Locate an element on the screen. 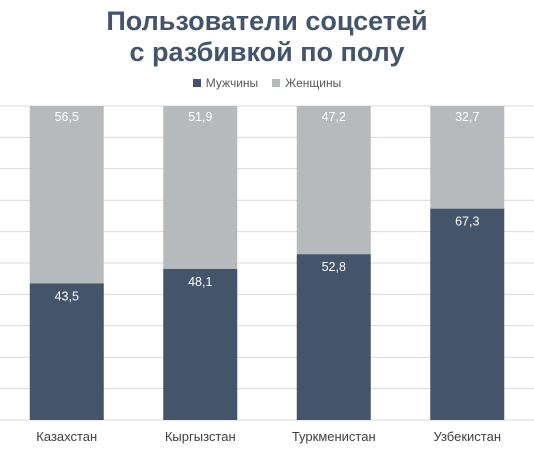 The height and width of the screenshot is (450, 534). legend-swatch-men is located at coordinates (196, 83).